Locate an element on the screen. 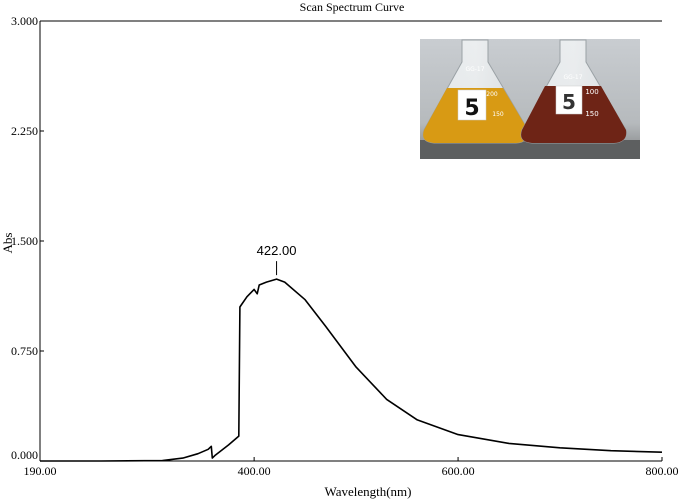 The height and width of the screenshot is (503, 685). y-tick-label: 0.000 is located at coordinates (24, 455).